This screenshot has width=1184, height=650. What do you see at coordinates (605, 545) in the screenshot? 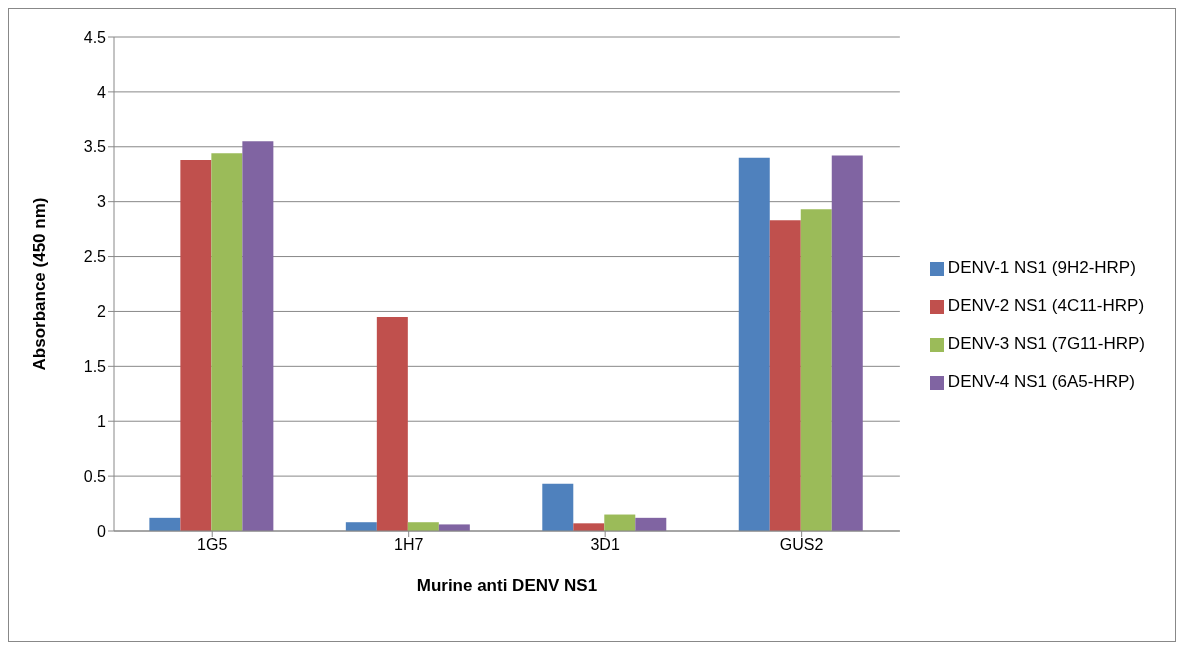
I see `x-tick-label: 3D1` at bounding box center [605, 545].